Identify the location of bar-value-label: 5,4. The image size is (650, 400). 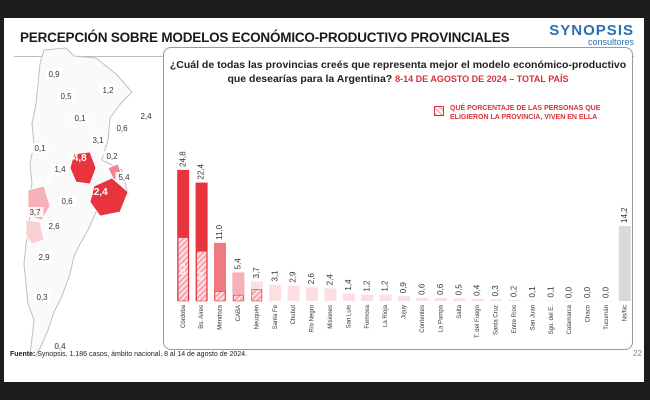
(238, 264).